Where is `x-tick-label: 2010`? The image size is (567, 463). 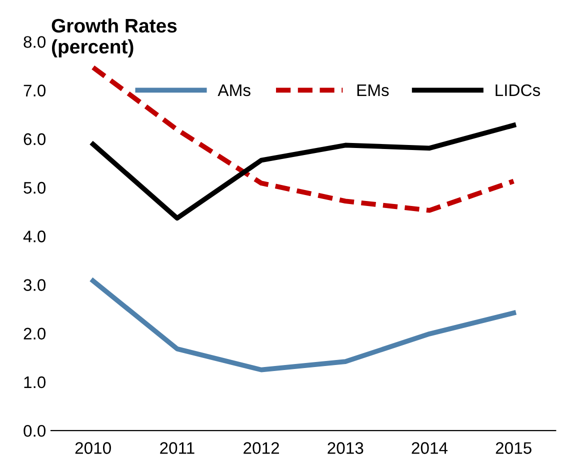 x-tick-label: 2010 is located at coordinates (93, 448).